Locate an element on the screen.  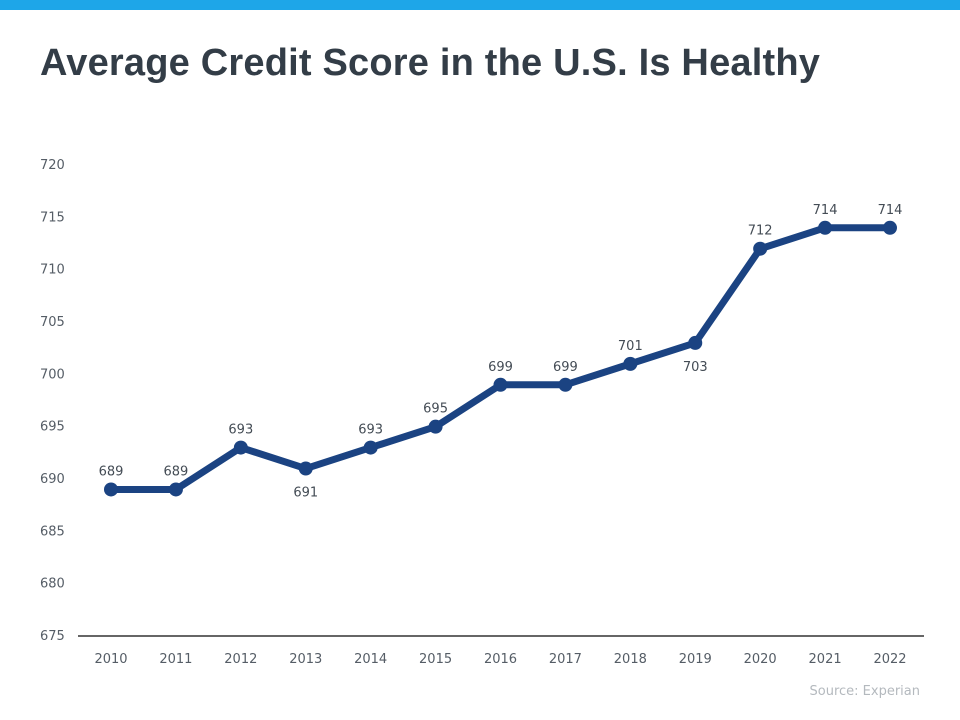
x-tick-label: 2019 is located at coordinates (695, 659).